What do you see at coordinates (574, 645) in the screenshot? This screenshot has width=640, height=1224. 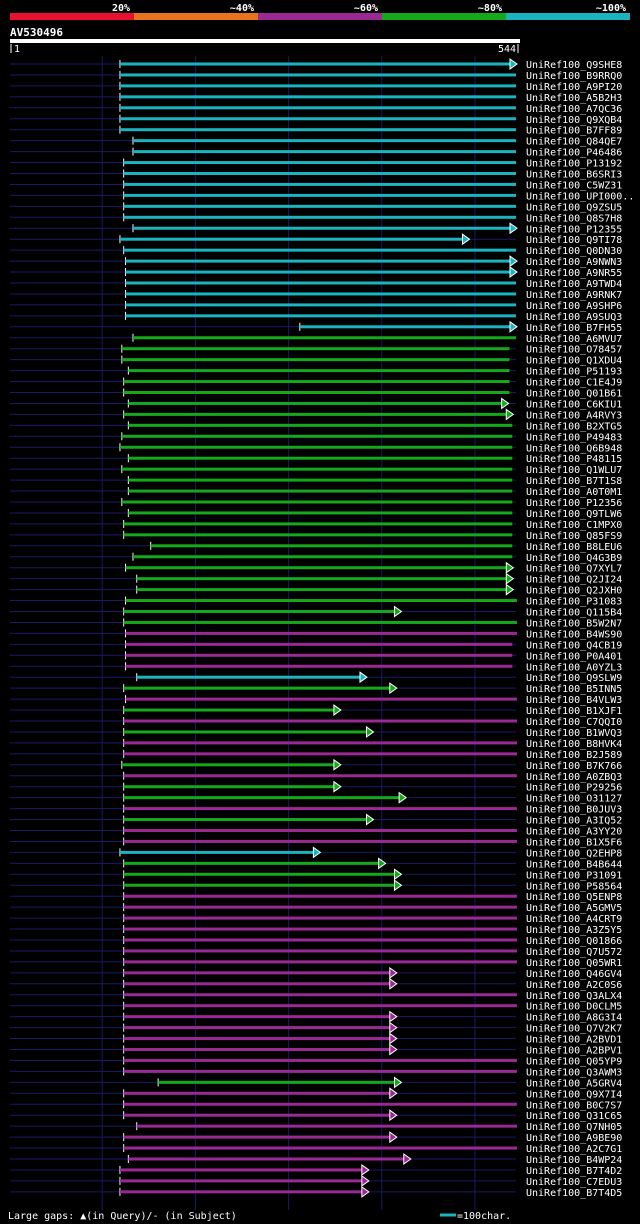 I see `hit-label: UniRef100_Q4CB19` at bounding box center [574, 645].